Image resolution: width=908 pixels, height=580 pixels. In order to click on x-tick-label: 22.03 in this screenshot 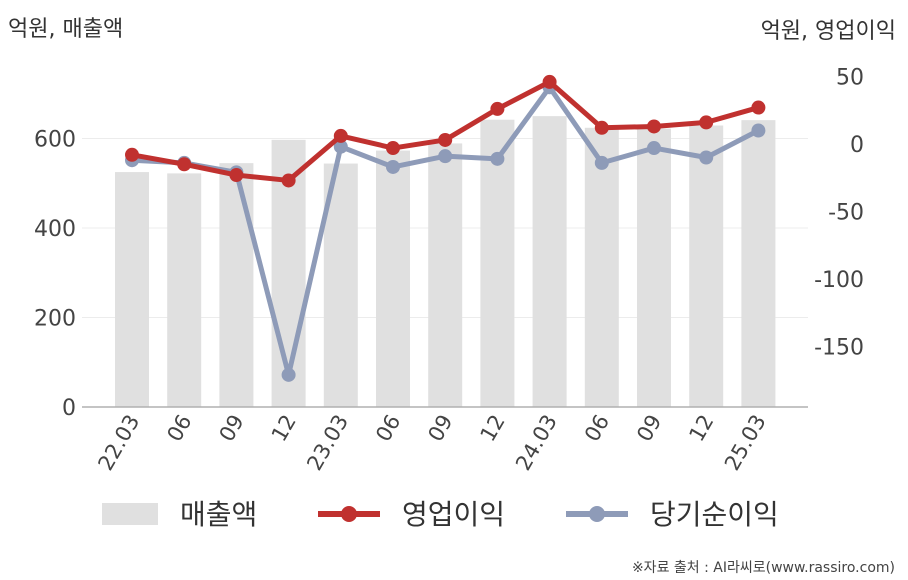, I will do `click(118, 443)`.